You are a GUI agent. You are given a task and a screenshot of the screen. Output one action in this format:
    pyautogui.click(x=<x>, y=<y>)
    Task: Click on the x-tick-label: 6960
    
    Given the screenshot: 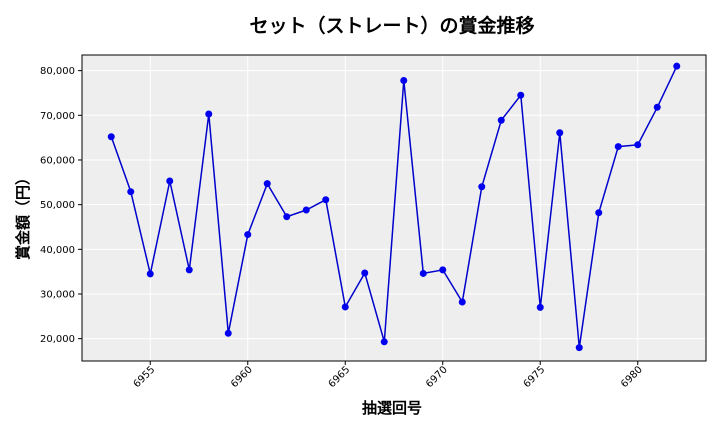 What is the action you would take?
    pyautogui.click(x=242, y=377)
    